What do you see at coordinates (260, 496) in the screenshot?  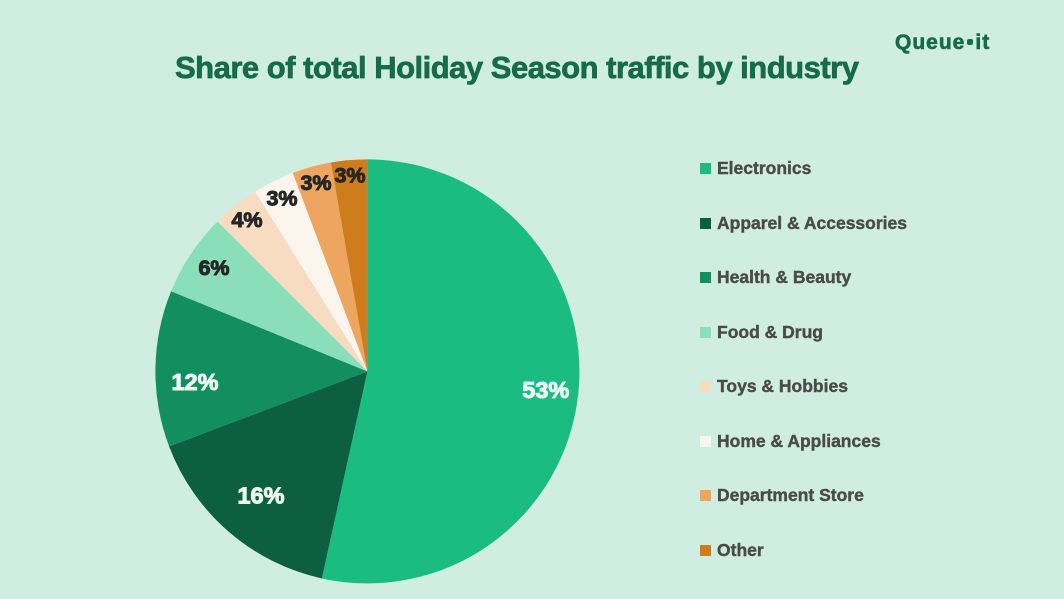 I see `svg-text: 16%` at bounding box center [260, 496].